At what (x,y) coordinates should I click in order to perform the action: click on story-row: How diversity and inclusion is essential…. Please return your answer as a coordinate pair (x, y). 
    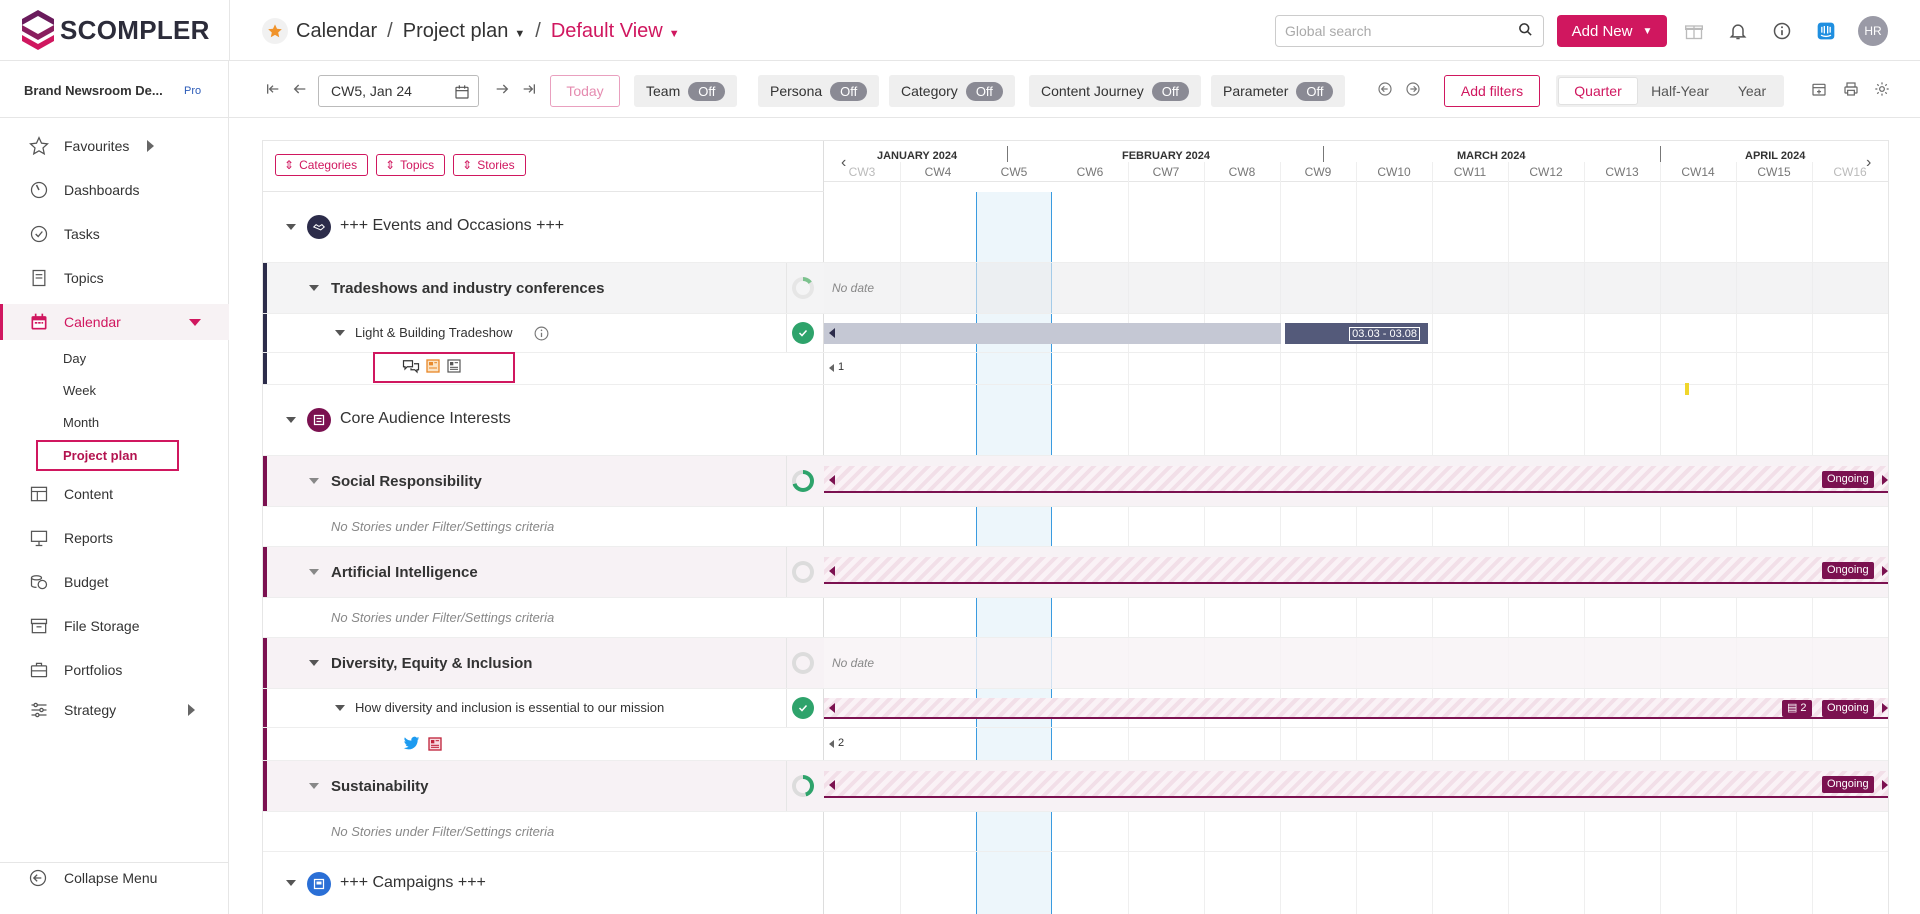
    Looking at the image, I should click on (543, 708).